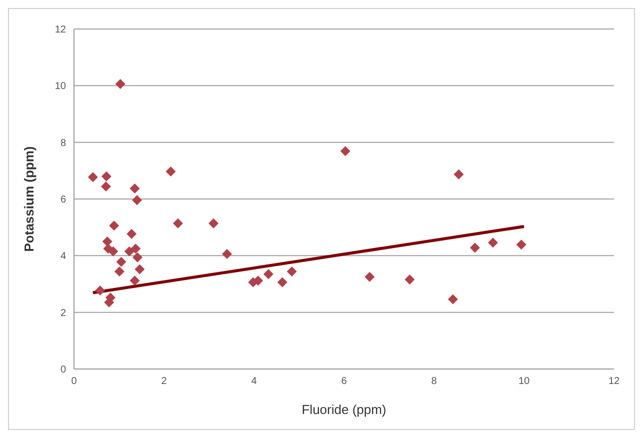 This screenshot has width=641, height=439. I want to click on y-tick-label: 8, so click(63, 143).